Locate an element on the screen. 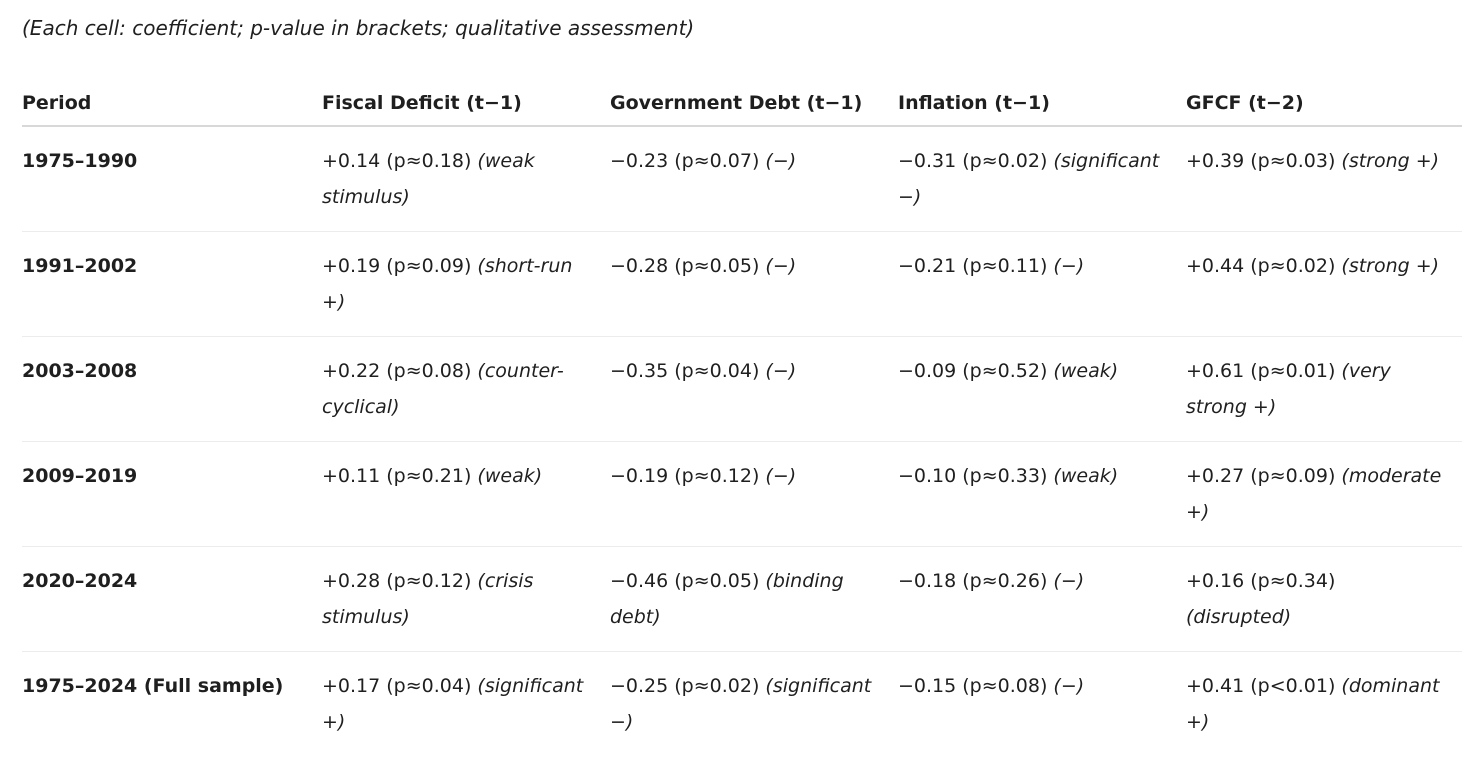 Image resolution: width=1472 pixels, height=758 pixels. coefficient: −0.25 (p≈0.02) is located at coordinates (685, 686).